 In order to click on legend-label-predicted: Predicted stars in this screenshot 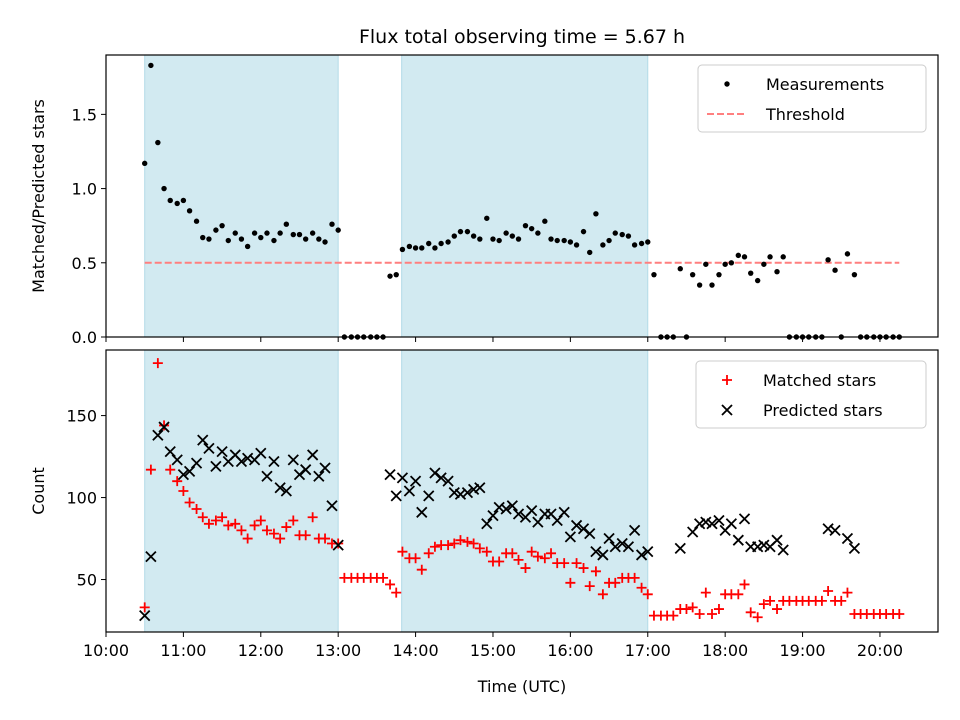, I will do `click(823, 410)`.